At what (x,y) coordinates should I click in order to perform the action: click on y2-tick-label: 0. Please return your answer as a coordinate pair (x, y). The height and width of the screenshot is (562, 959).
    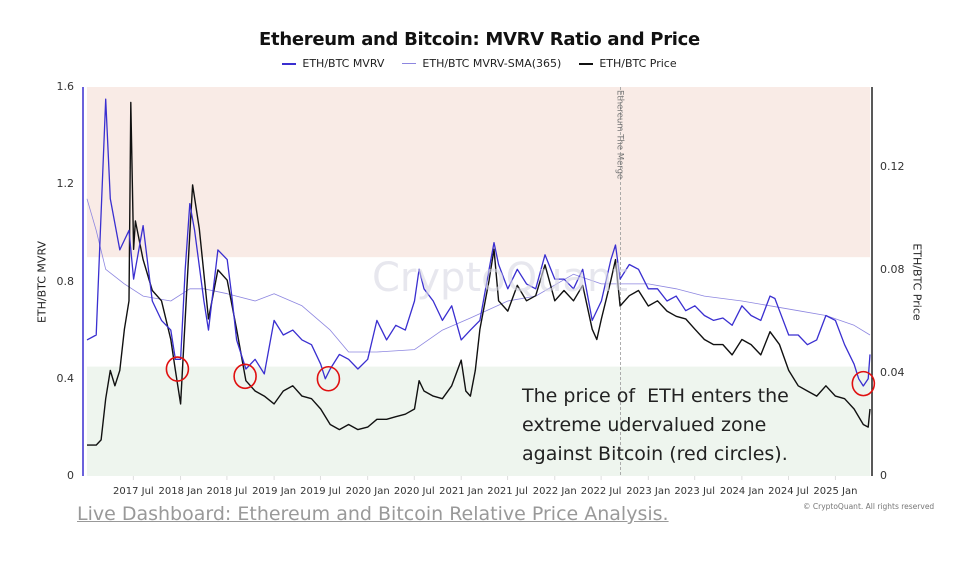
    Looking at the image, I should click on (883, 475).